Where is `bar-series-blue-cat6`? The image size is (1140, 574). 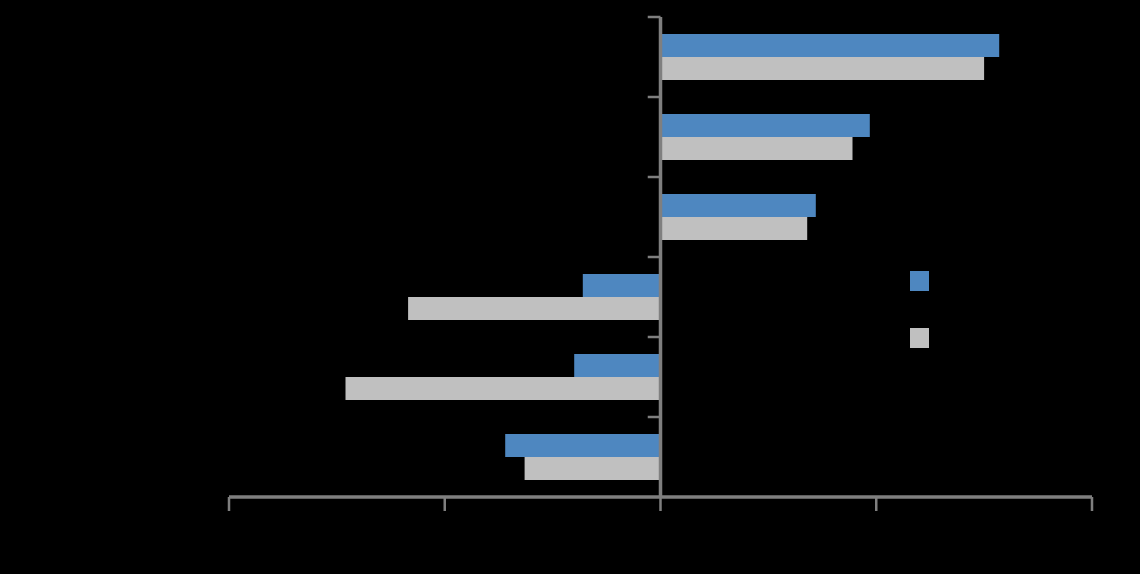
bar-series-blue-cat6 is located at coordinates (583, 445).